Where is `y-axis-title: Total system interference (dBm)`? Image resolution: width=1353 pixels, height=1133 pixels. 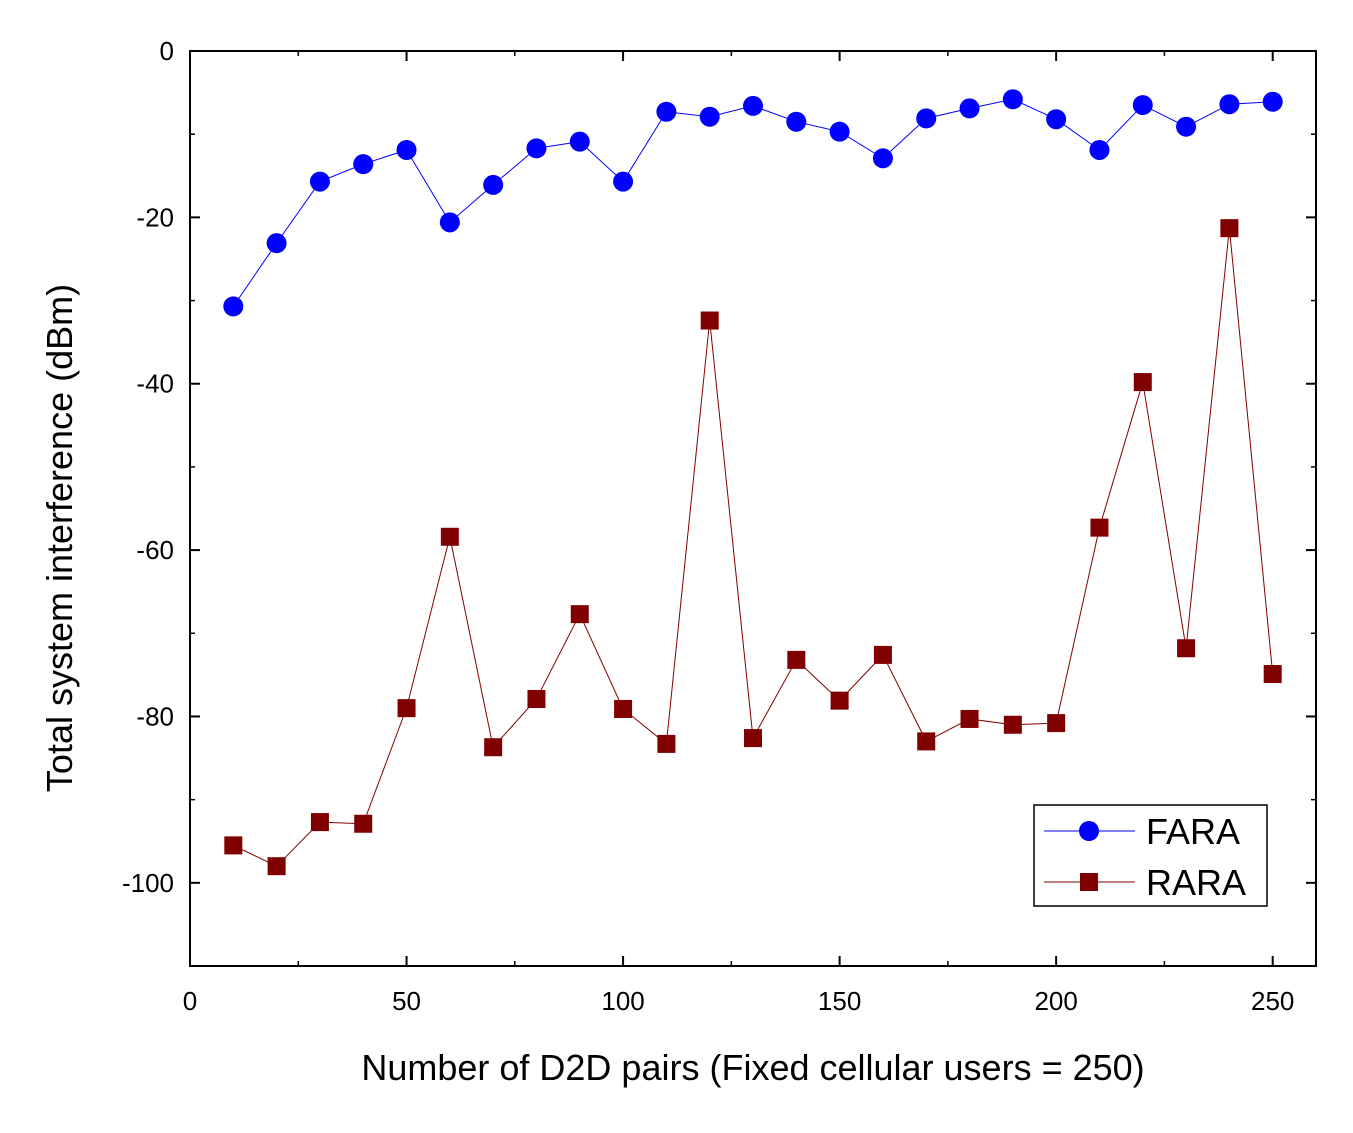 y-axis-title: Total system interference (dBm) is located at coordinates (59, 538).